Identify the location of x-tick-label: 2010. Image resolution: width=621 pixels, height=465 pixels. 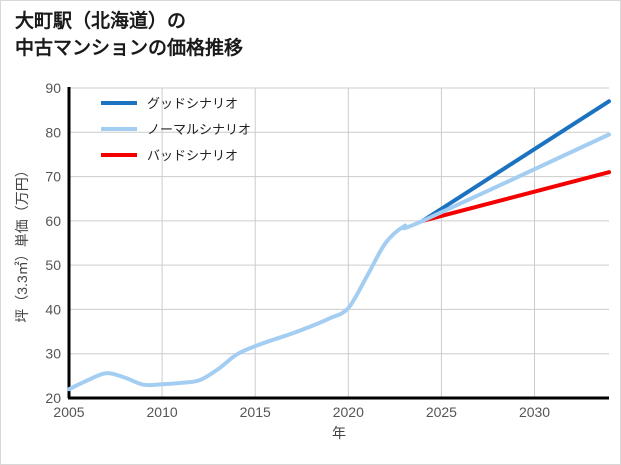
(162, 412).